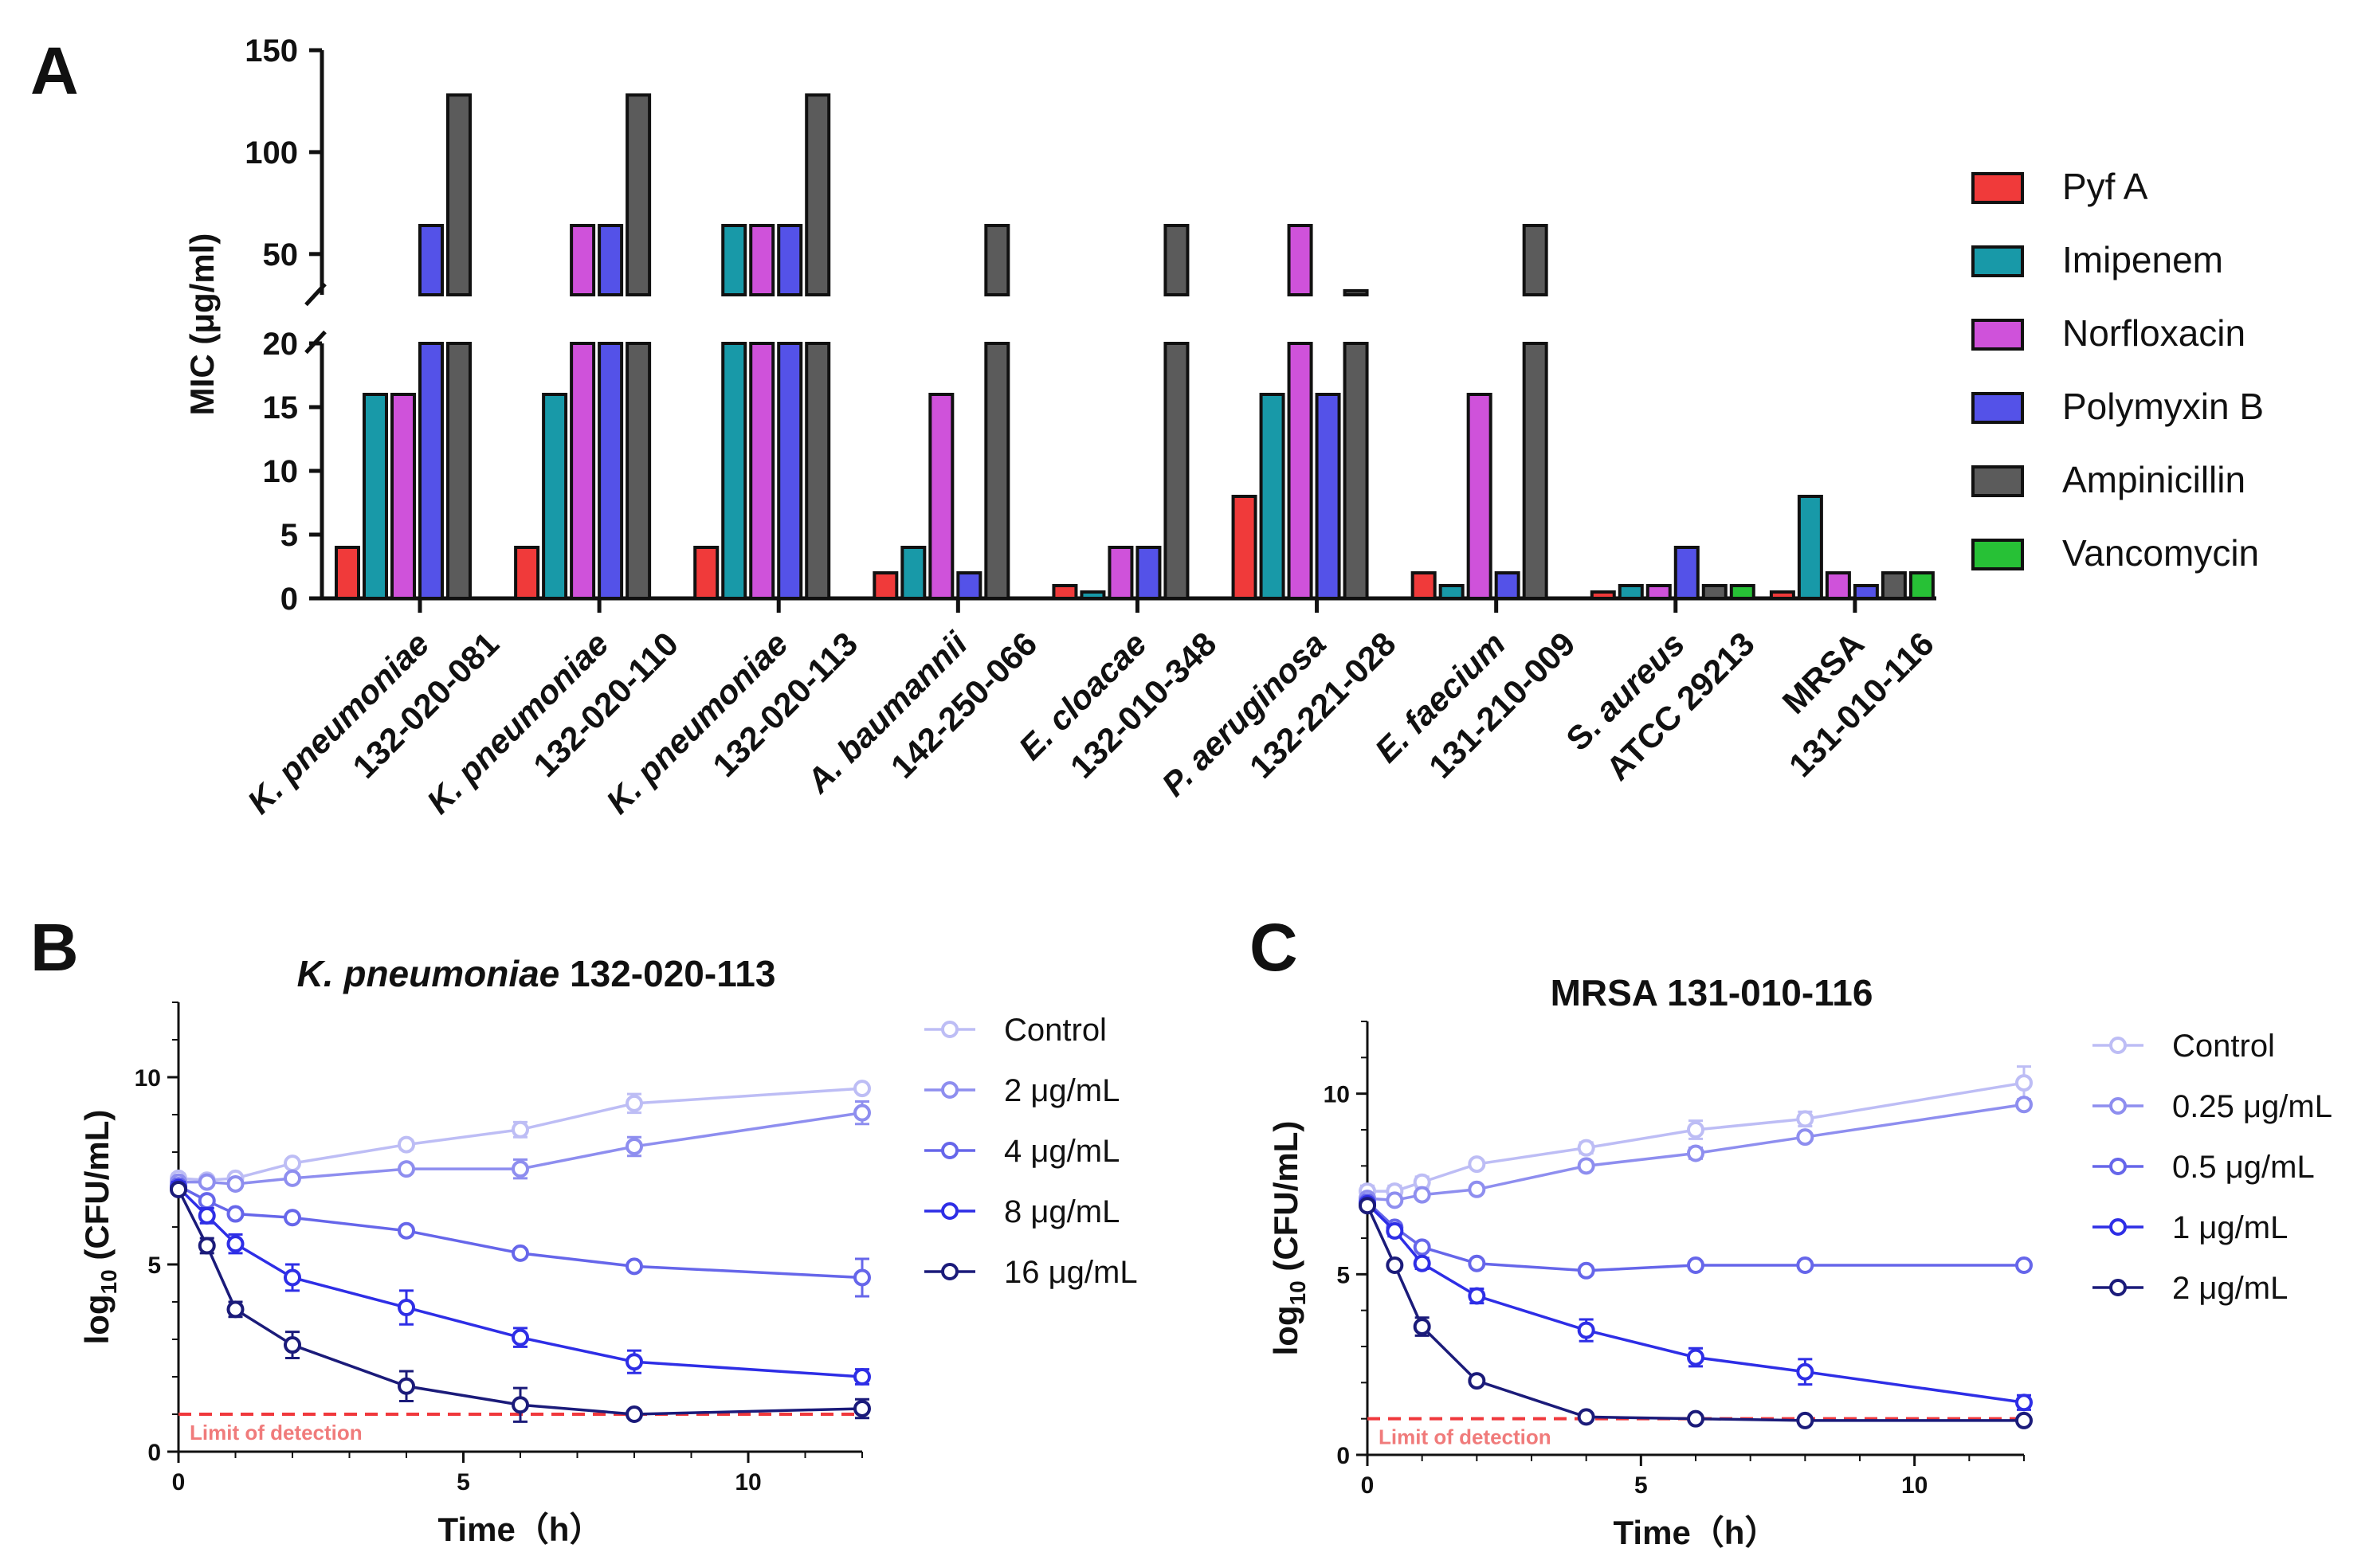 This screenshot has height=1568, width=2365. Describe the element at coordinates (2153, 479) in the screenshot. I see `legend-label-ampinicillin: Ampinicillin` at that location.